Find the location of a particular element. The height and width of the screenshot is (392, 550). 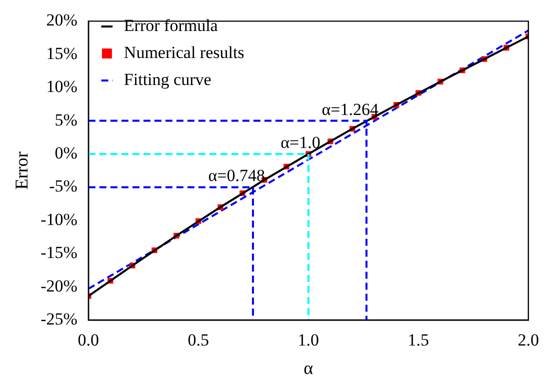

x-tick-label: 0.0 is located at coordinates (89, 340).